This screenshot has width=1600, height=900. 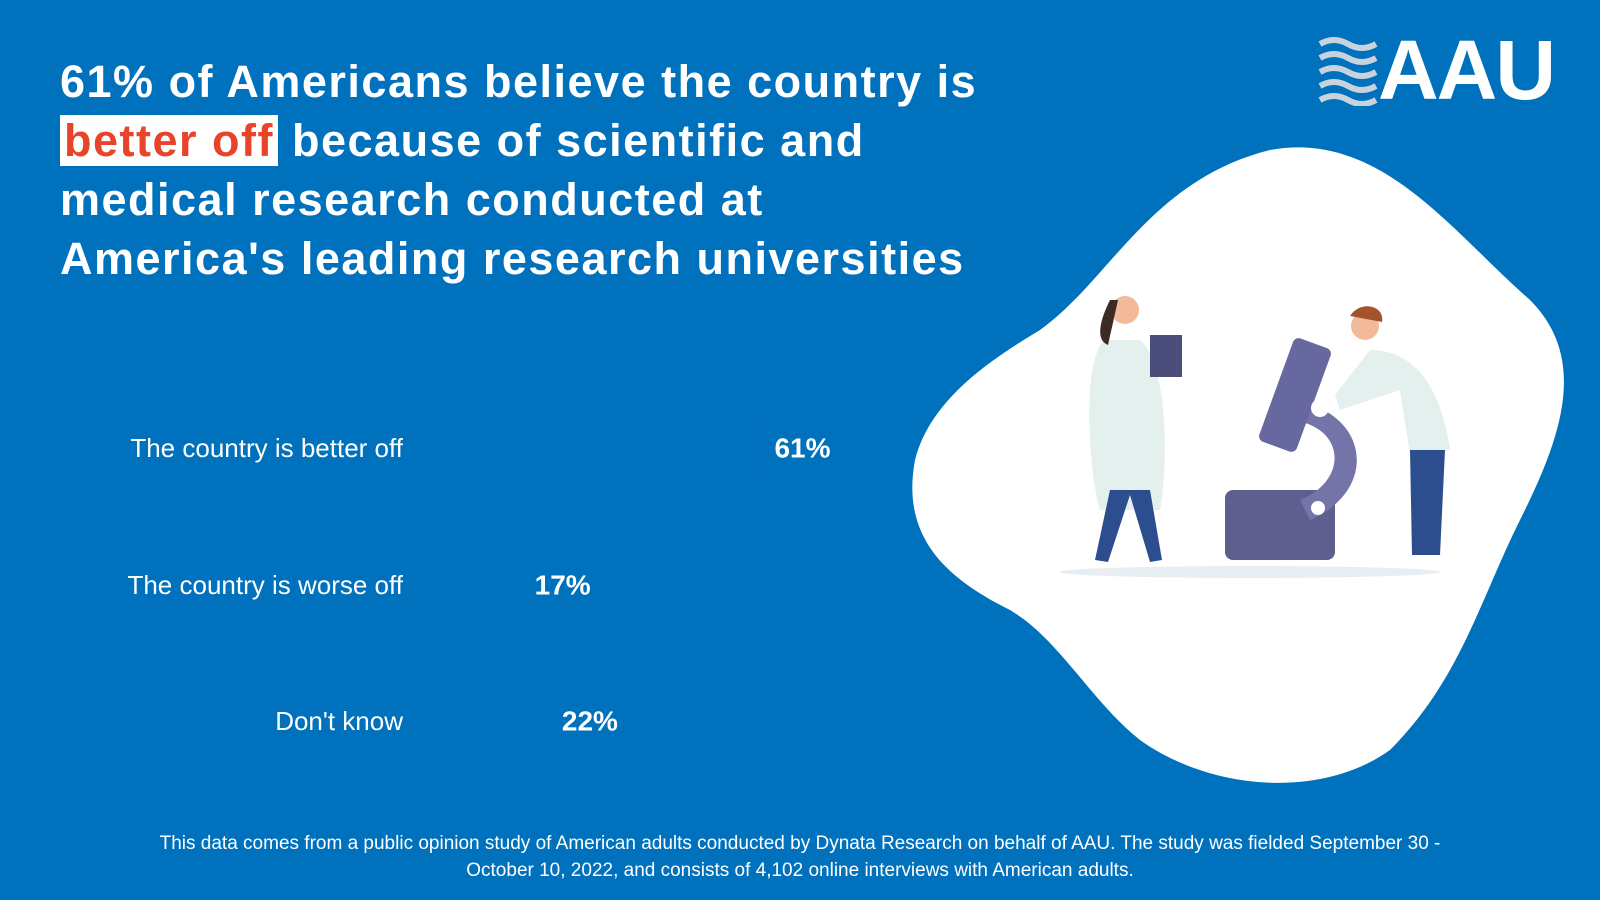 What do you see at coordinates (169, 140) in the screenshot?
I see `headline-highlight: better off` at bounding box center [169, 140].